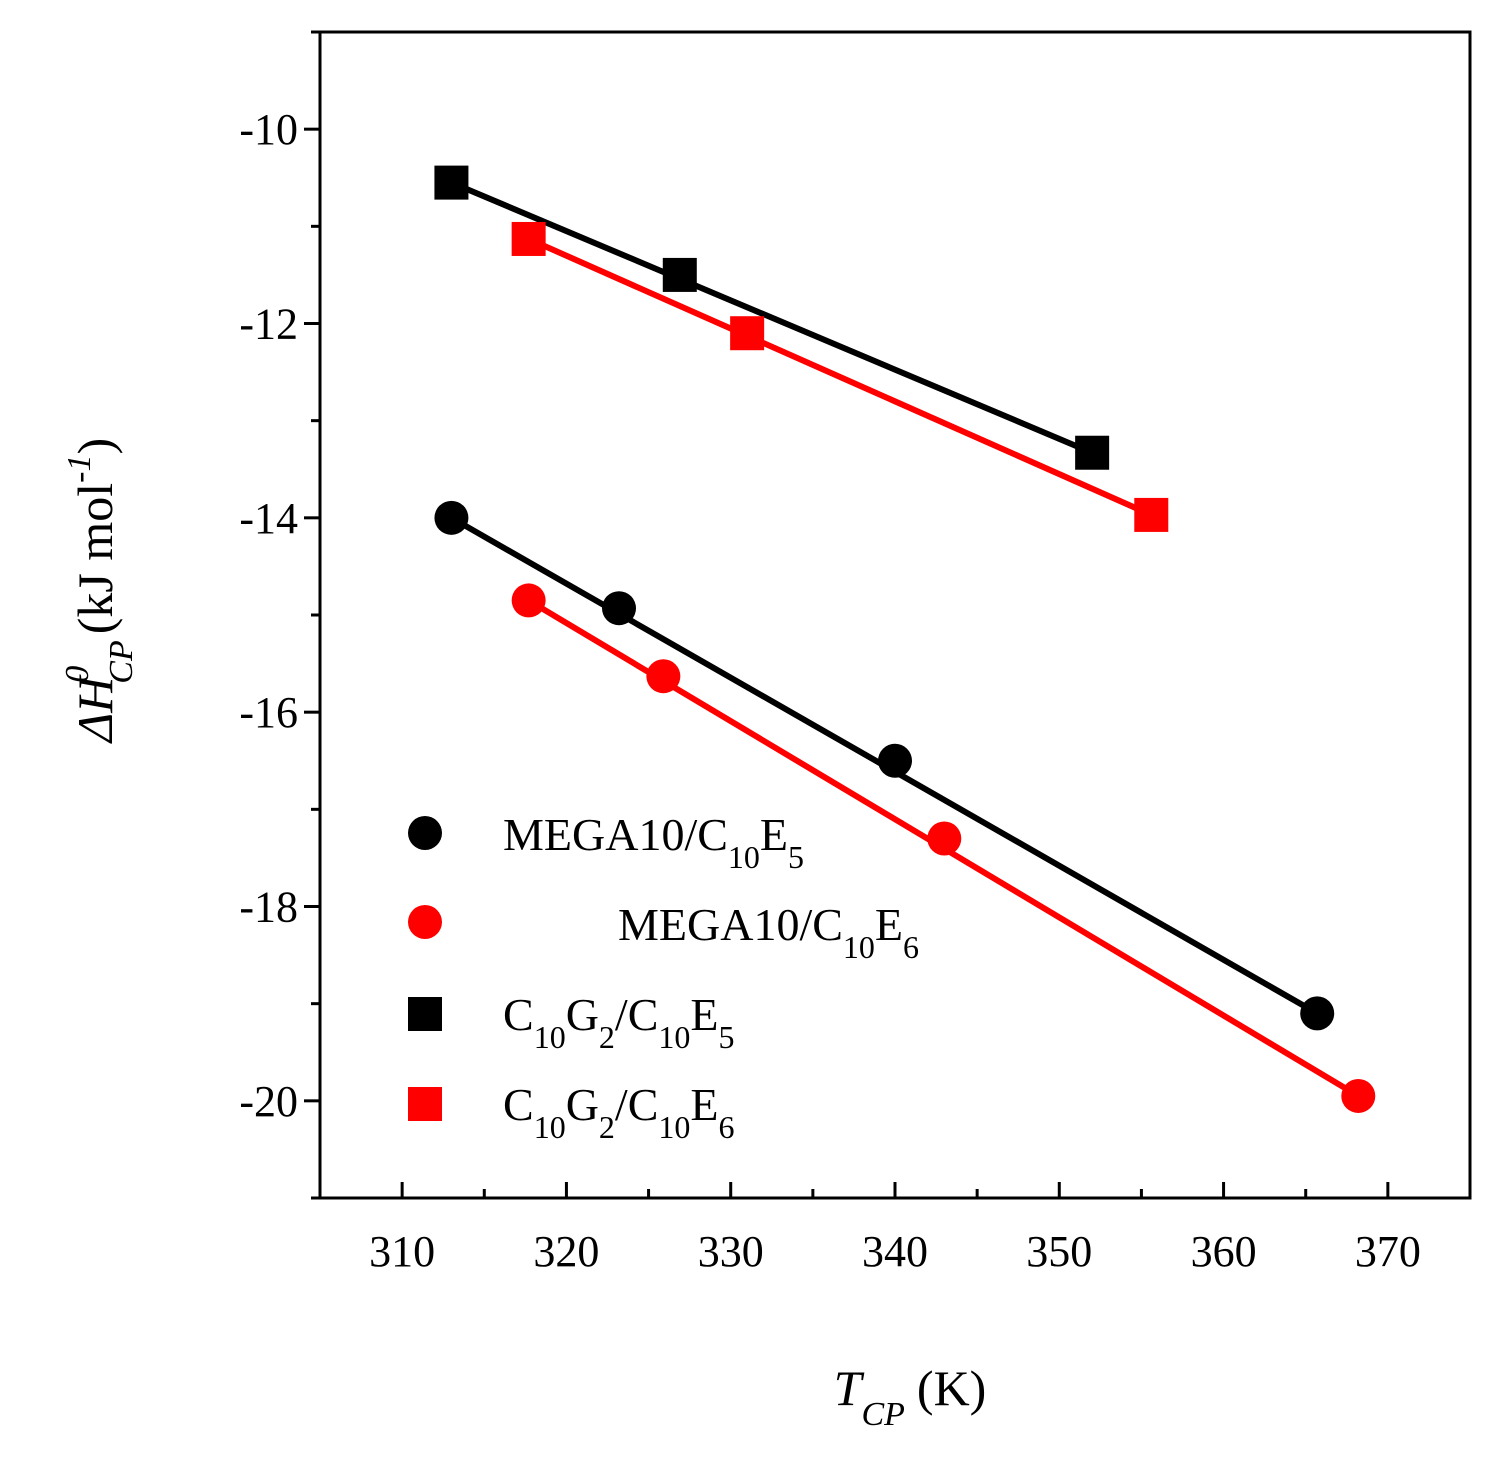  Describe the element at coordinates (425, 1104) in the screenshot. I see `legend-marker-square-red` at that location.